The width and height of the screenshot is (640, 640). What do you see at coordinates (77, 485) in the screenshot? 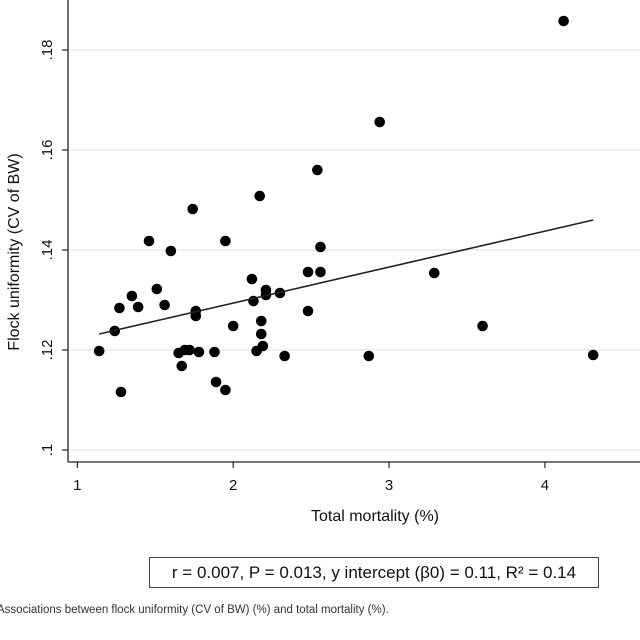
I see `x-tick-label: 1` at bounding box center [77, 485].